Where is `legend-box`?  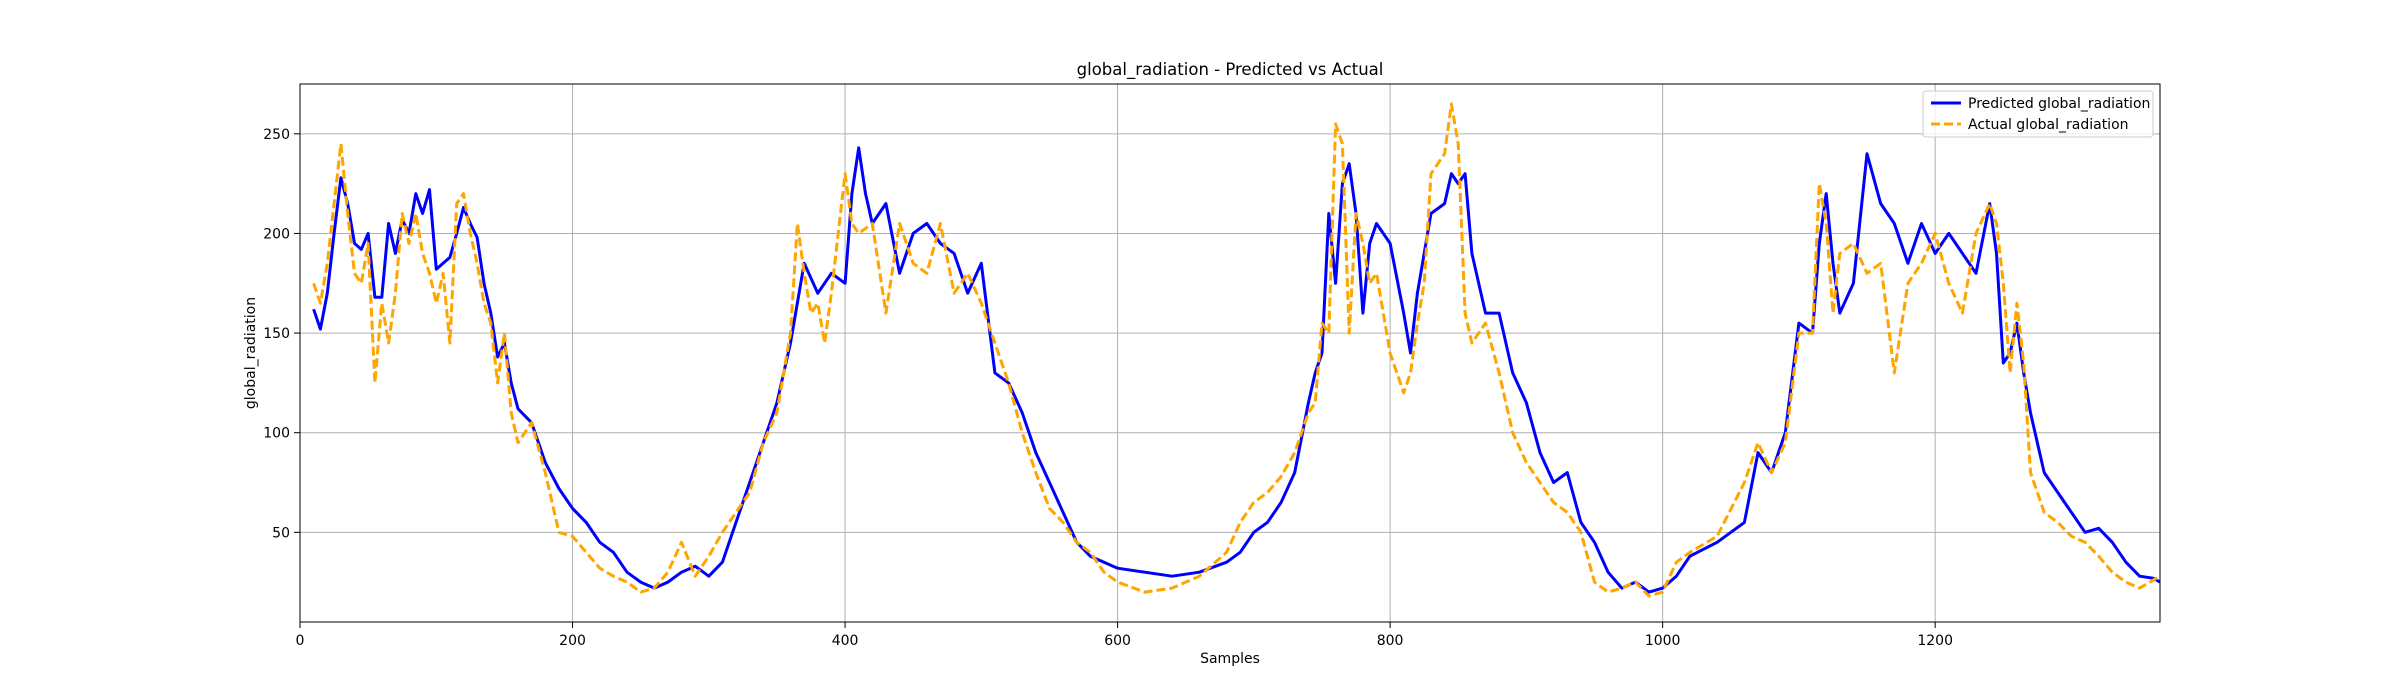
legend-box is located at coordinates (2038, 114).